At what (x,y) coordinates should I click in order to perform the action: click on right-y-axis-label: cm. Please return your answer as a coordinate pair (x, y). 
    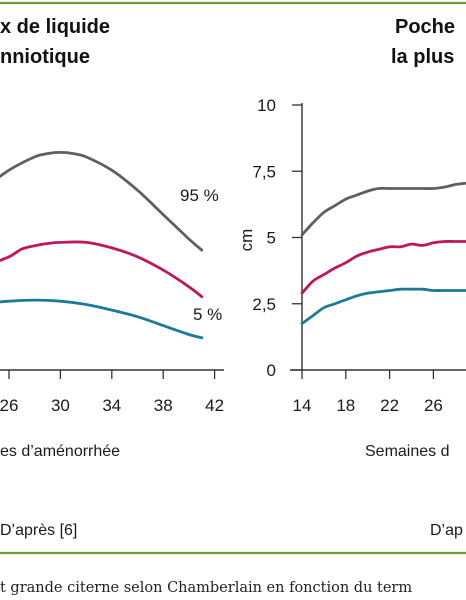
    Looking at the image, I should click on (246, 240).